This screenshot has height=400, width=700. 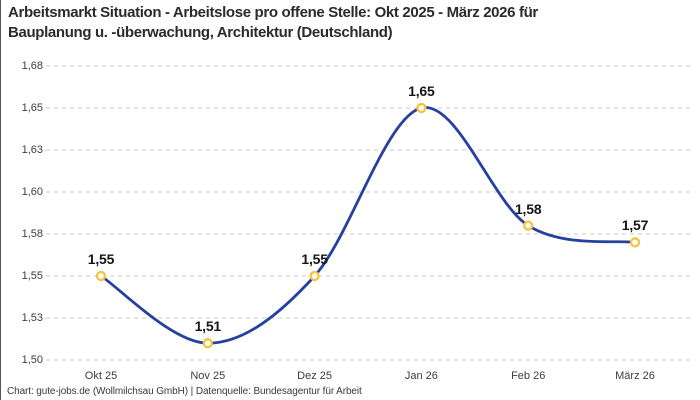 What do you see at coordinates (421, 91) in the screenshot?
I see `point-value-label: 1,65` at bounding box center [421, 91].